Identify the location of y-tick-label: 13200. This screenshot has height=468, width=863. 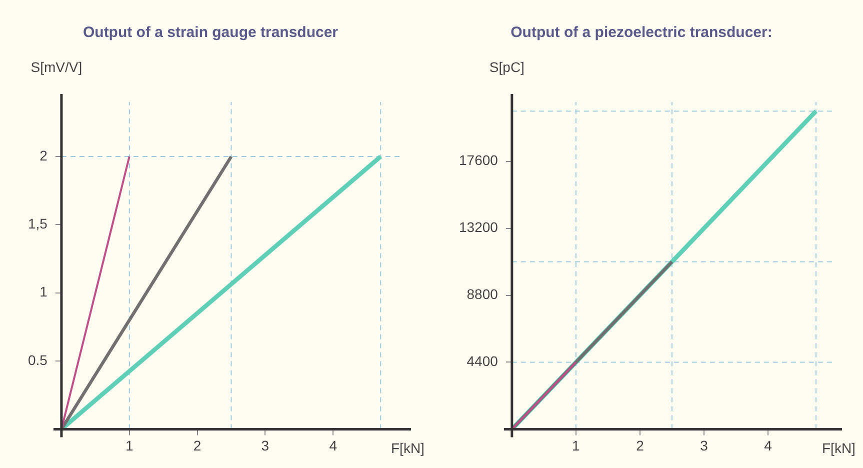
(478, 227).